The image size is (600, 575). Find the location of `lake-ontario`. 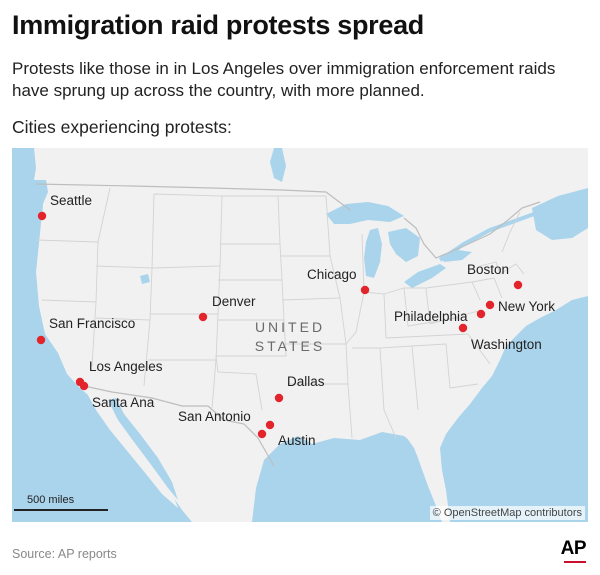

lake-ontario is located at coordinates (456, 256).